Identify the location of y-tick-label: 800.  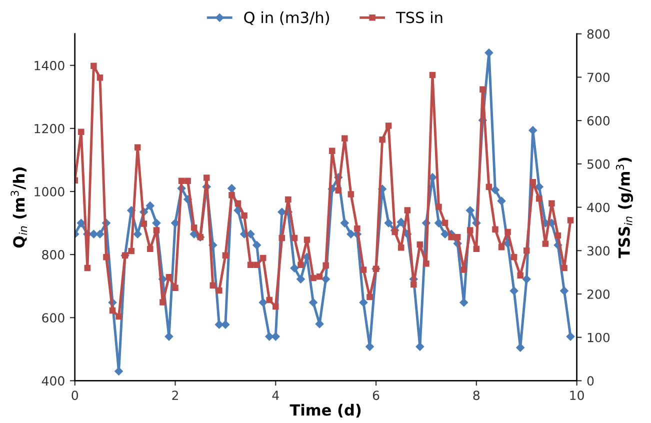
(53, 255).